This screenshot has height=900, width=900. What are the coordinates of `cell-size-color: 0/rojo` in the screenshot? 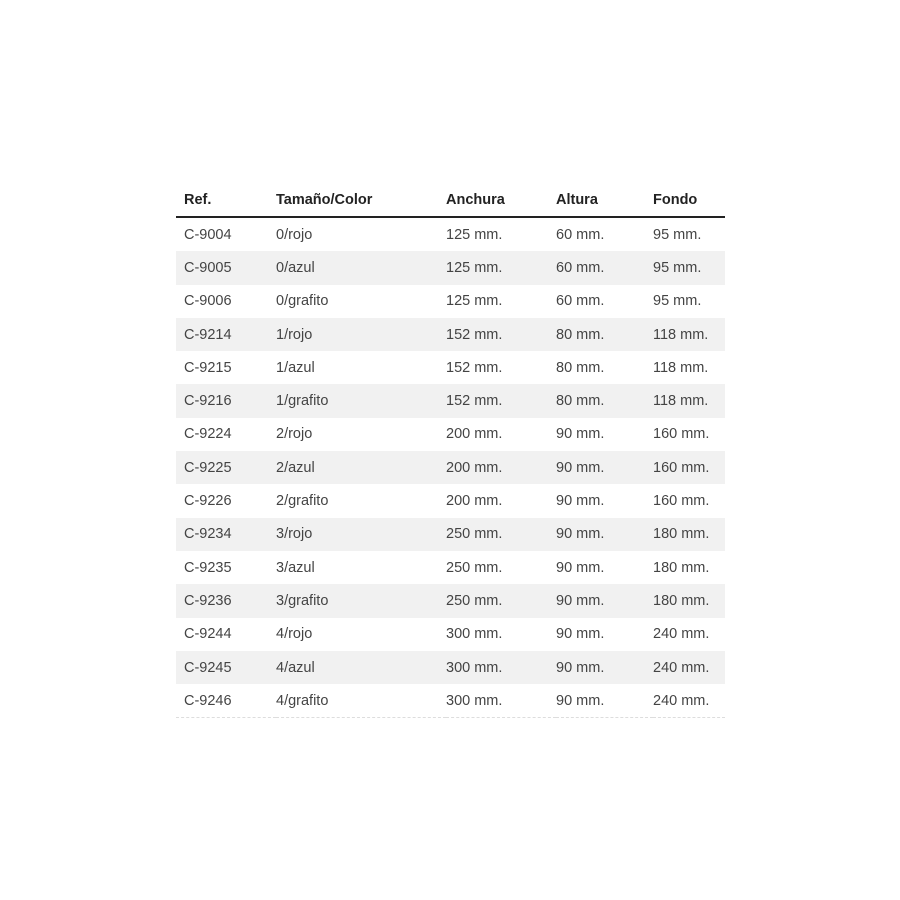 It's located at (294, 234).